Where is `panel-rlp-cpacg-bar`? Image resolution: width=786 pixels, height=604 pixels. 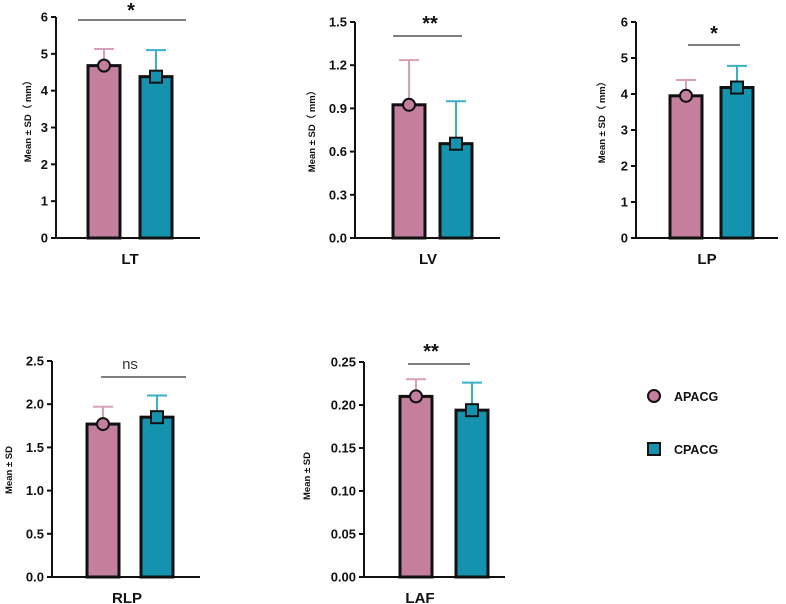
panel-rlp-cpacg-bar is located at coordinates (157, 497).